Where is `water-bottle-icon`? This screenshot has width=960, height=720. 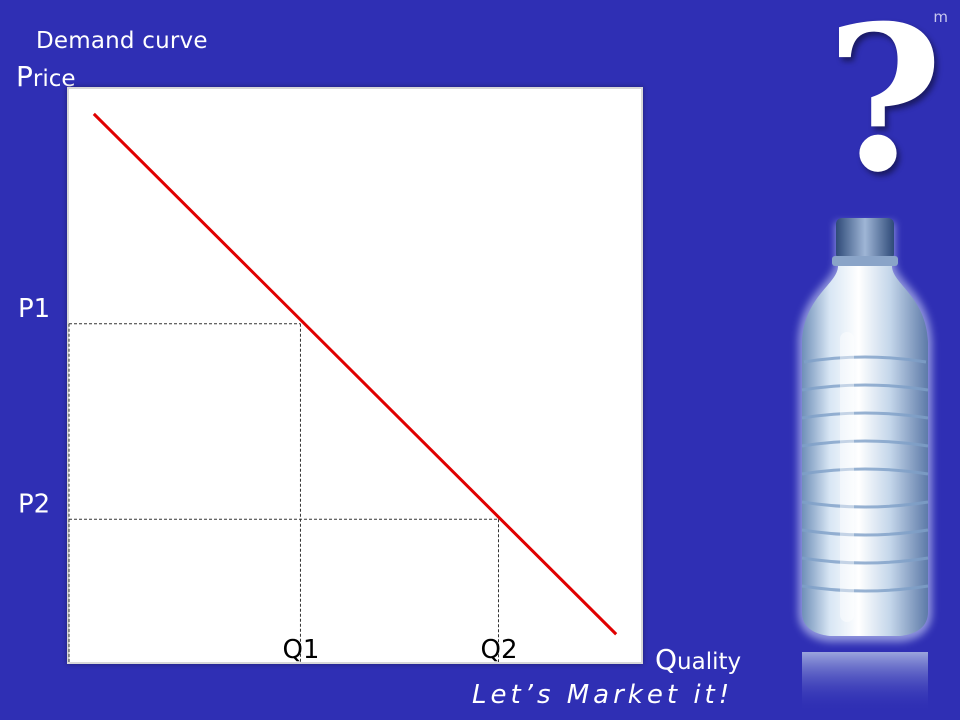 water-bottle-icon is located at coordinates (865, 465).